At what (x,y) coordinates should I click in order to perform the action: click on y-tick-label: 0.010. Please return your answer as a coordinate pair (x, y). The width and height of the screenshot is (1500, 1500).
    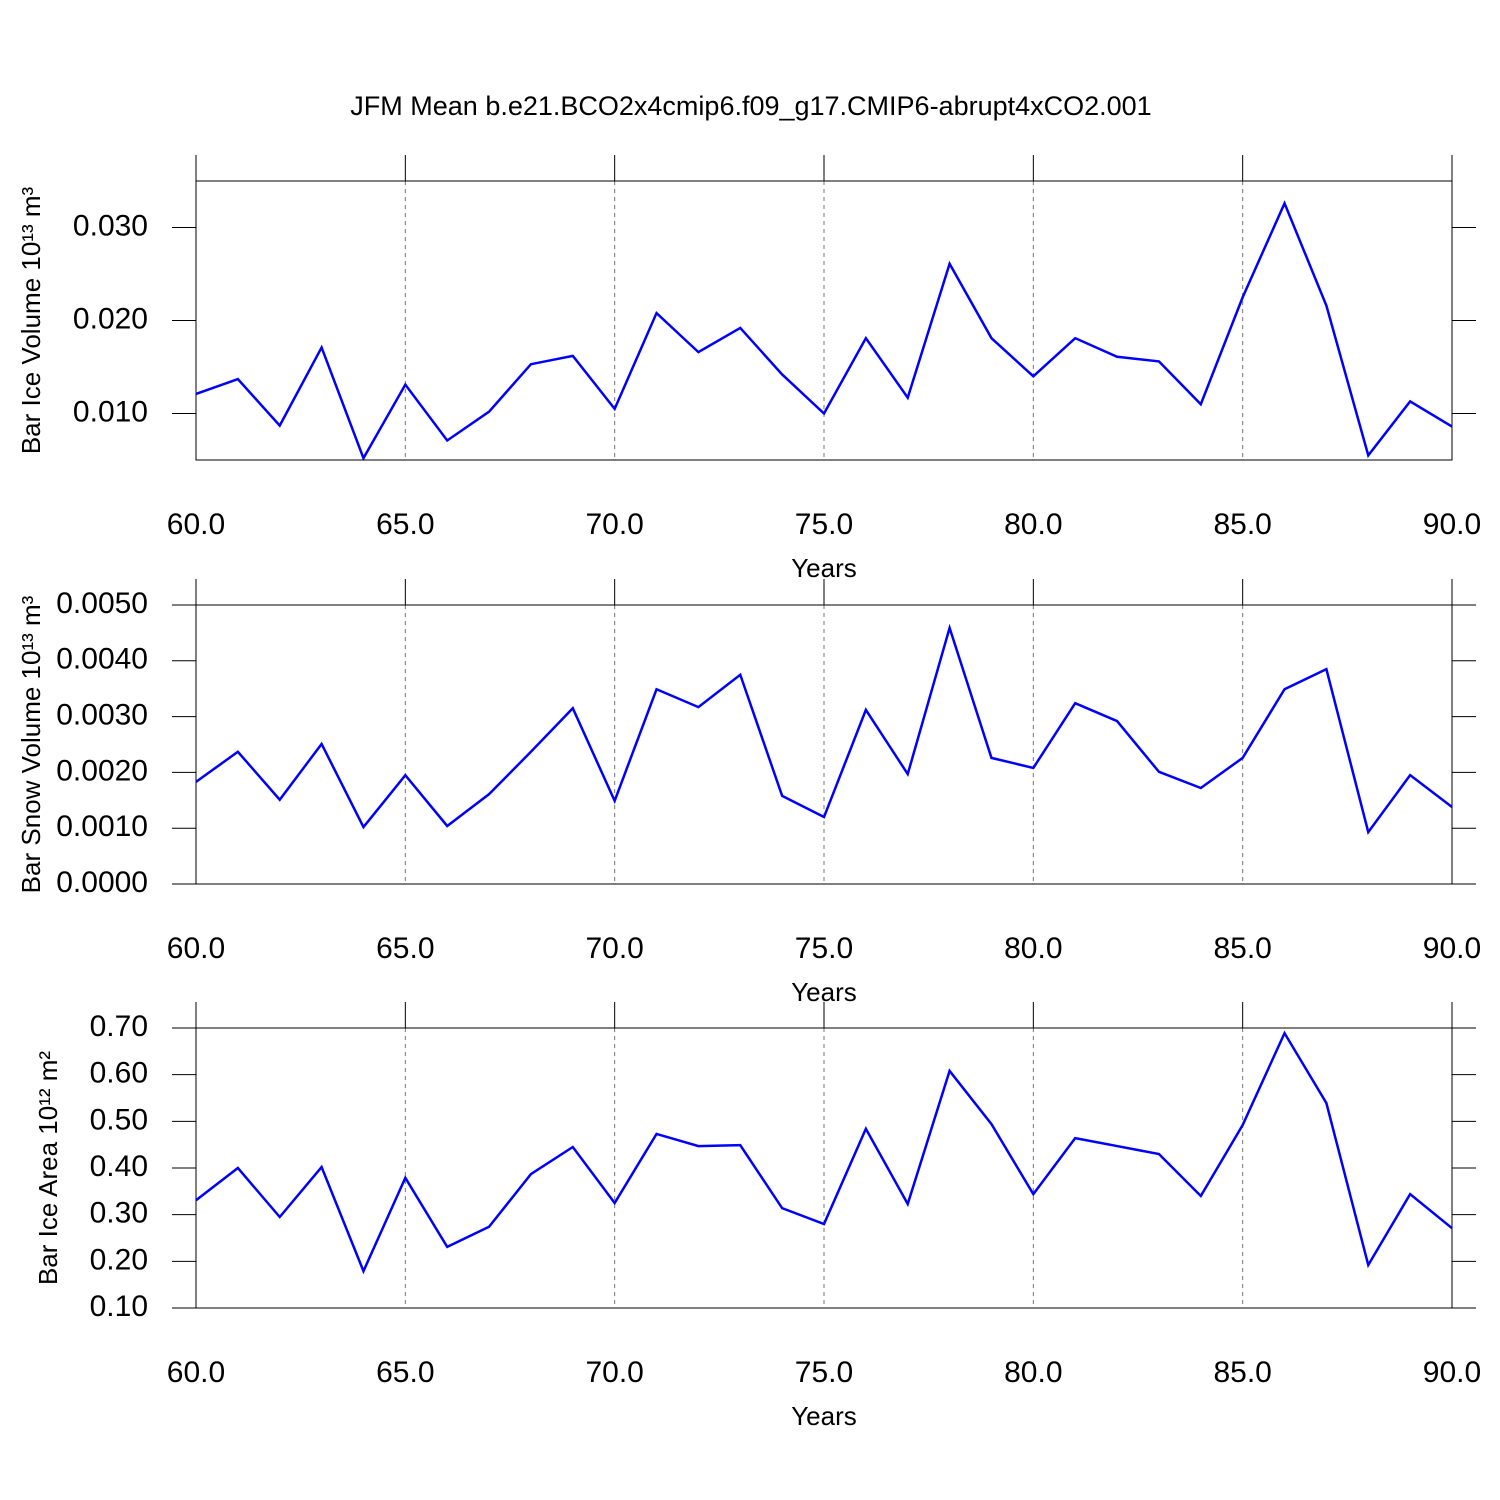
    Looking at the image, I should click on (110, 411).